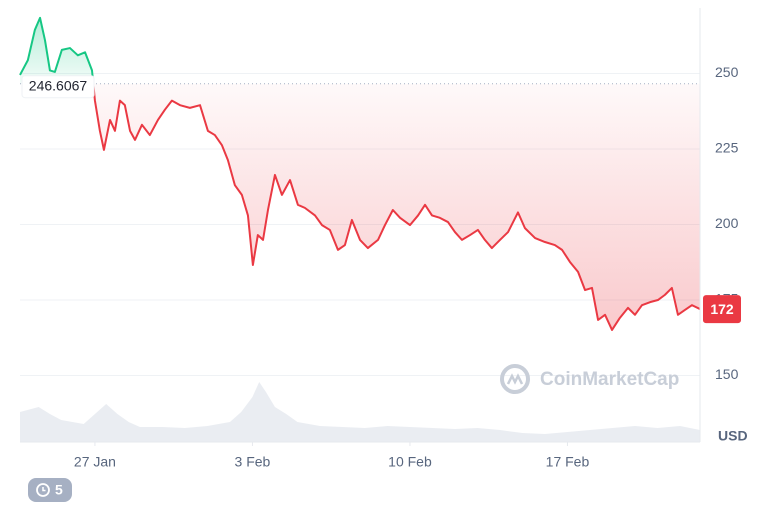 The height and width of the screenshot is (507, 767). I want to click on y-tick-label: 250, so click(727, 72).